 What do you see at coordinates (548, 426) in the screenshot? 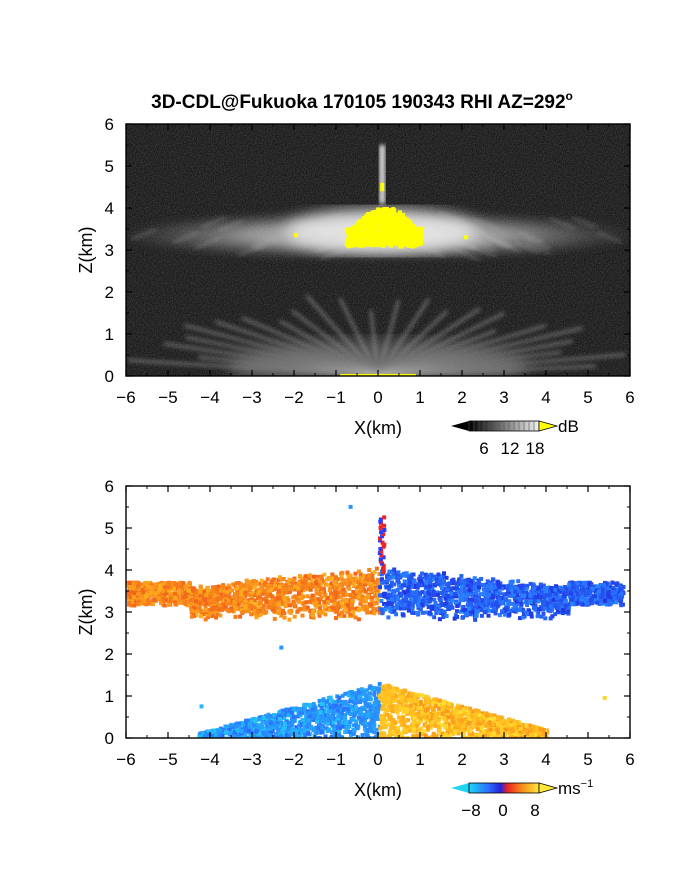
I see `colorbar-over-triangle` at bounding box center [548, 426].